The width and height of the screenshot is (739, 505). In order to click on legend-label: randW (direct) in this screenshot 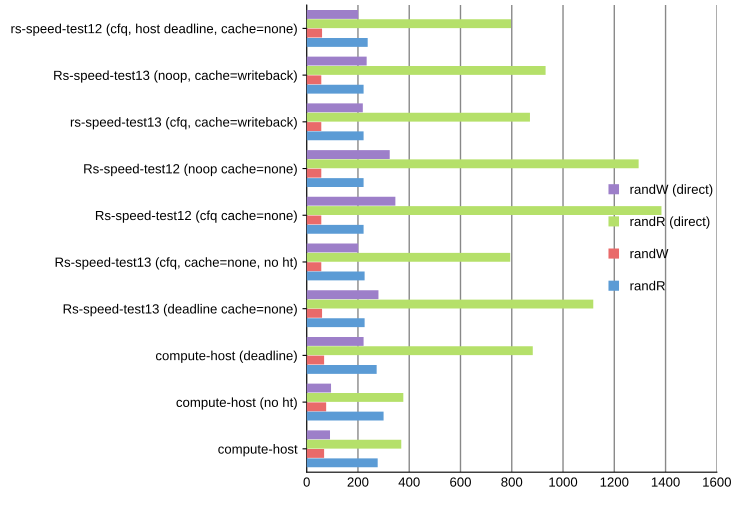, I will do `click(671, 190)`.